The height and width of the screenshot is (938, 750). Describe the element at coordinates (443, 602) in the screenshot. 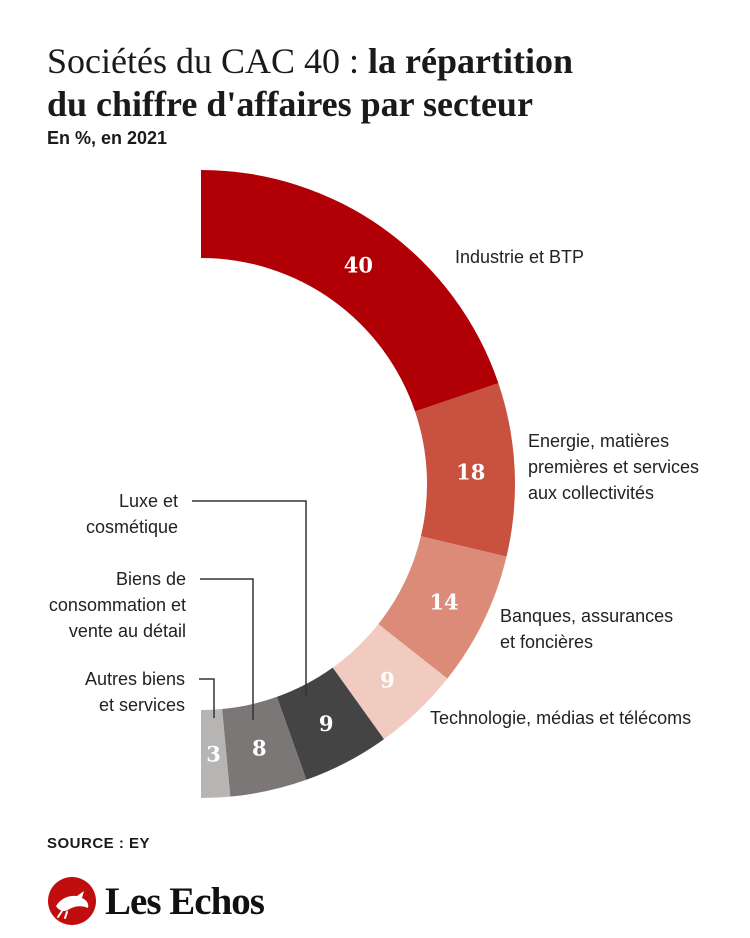

I see `slice-value-label: 14` at that location.